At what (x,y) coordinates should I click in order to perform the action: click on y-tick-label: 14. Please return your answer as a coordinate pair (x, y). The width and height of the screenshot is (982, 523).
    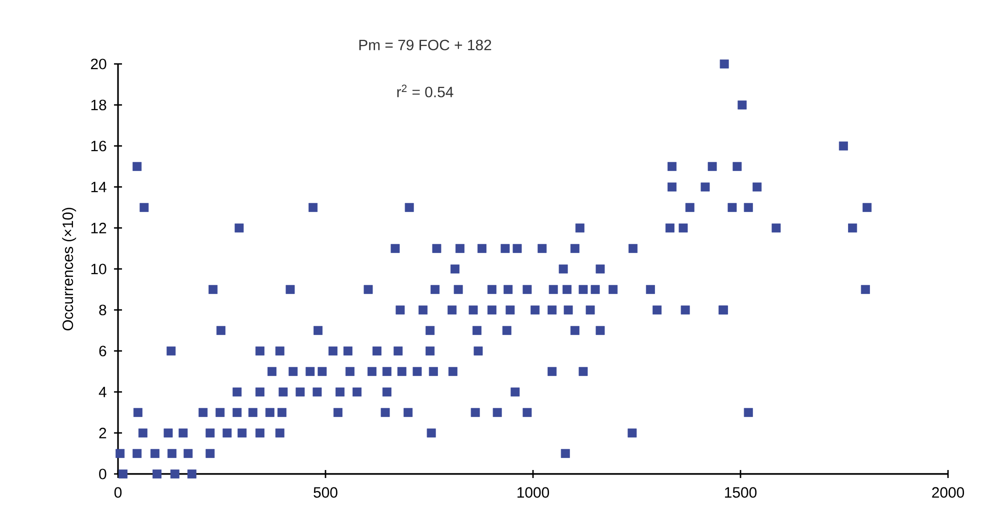
    Looking at the image, I should click on (98, 187).